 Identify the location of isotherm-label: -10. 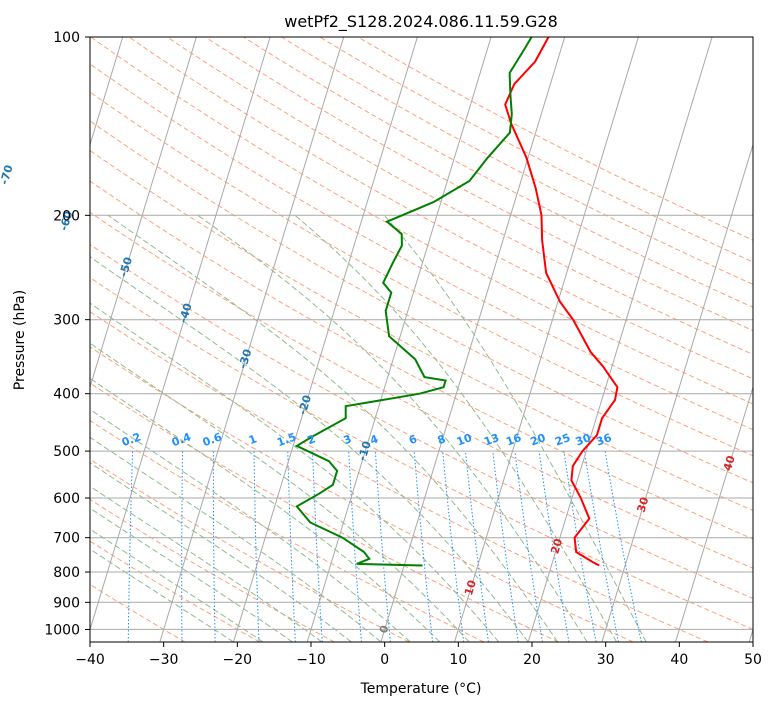
(365, 450).